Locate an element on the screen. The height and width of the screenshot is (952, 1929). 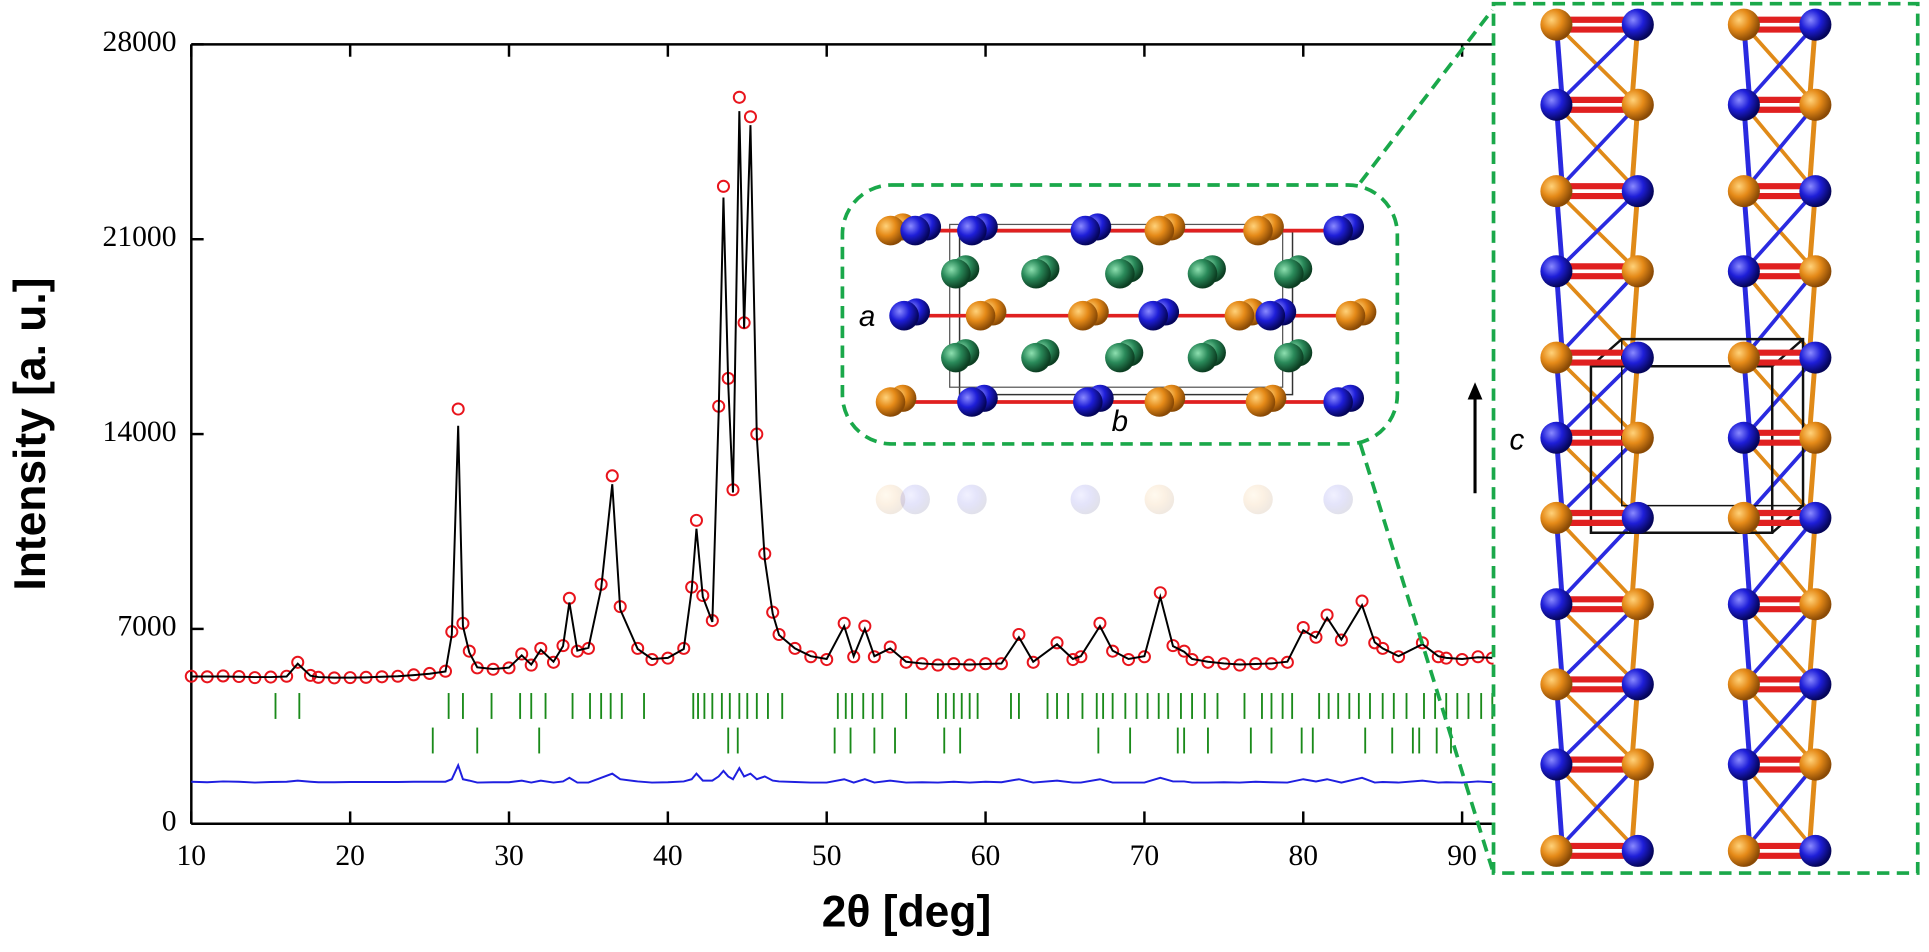
axis-b-label: b is located at coordinates (1120, 421).